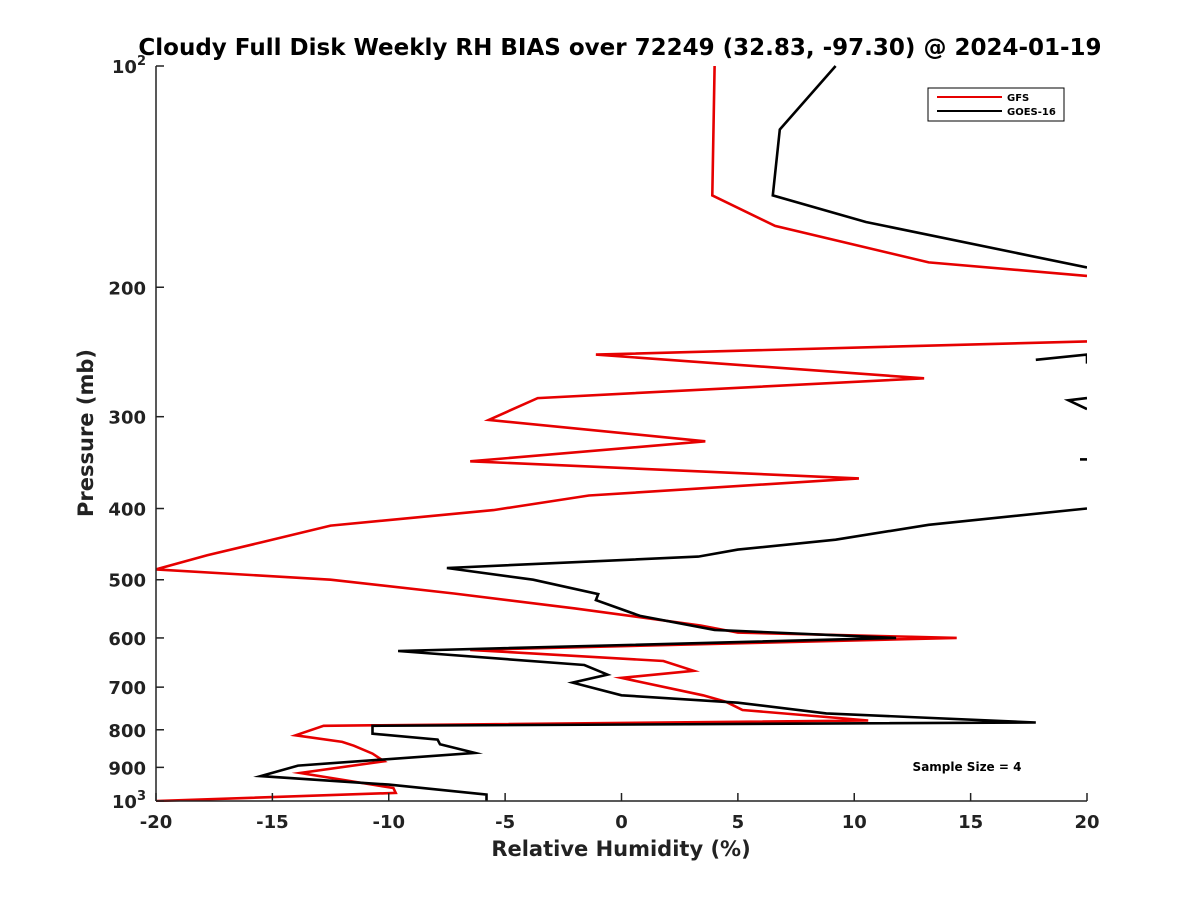 This screenshot has width=1200, height=900. I want to click on x-tick-label: 15, so click(970, 822).